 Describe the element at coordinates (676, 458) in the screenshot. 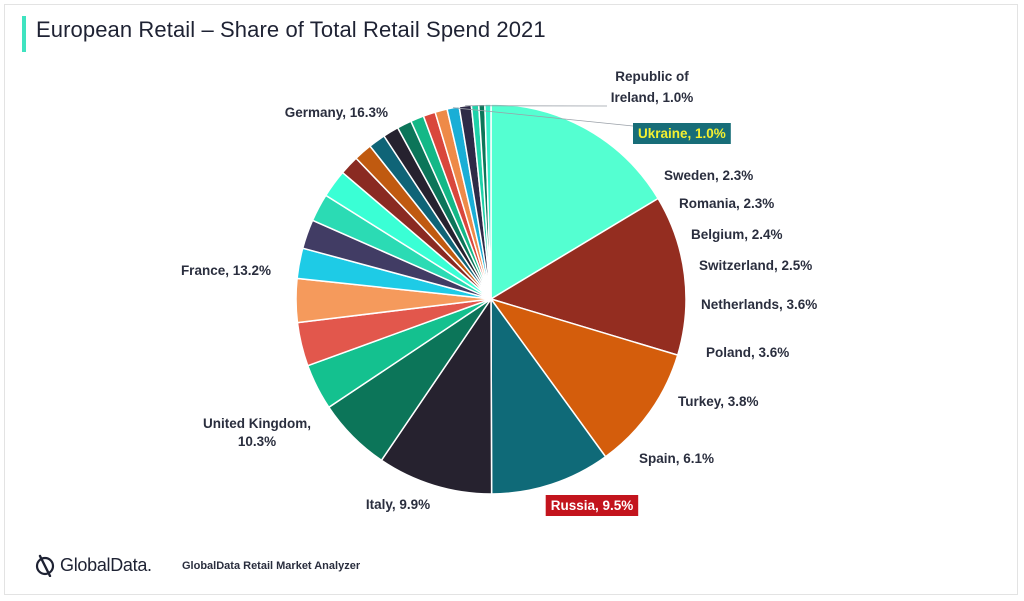

I see `slice-label-spain: Spain, 6.1%` at that location.